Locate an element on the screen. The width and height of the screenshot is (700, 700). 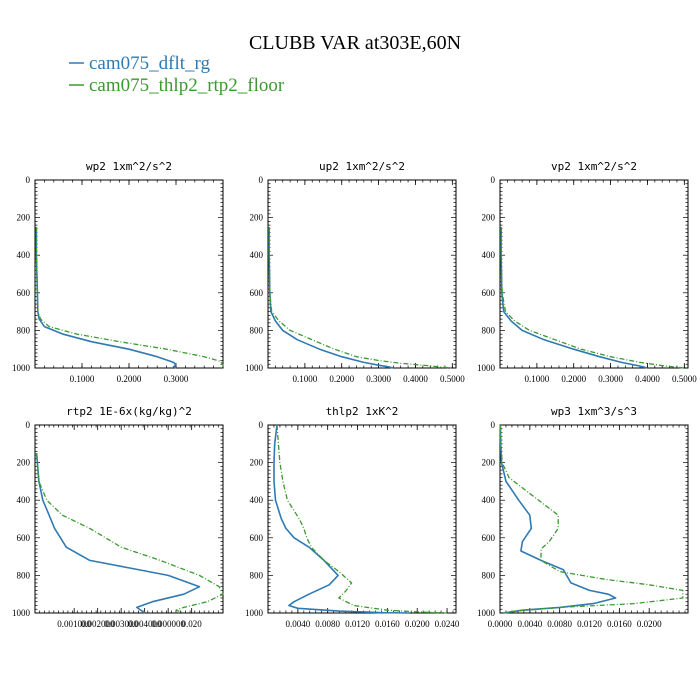
panel-title: rtp2 1E-6x(kg/kg)^2 is located at coordinates (129, 411).